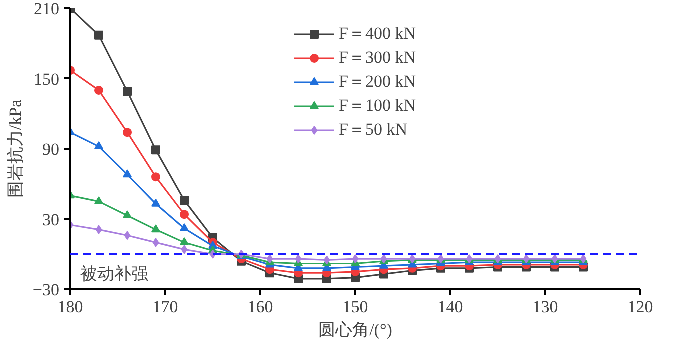 This screenshot has width=700, height=342. I want to click on annotation: 被动补强, so click(114, 274).